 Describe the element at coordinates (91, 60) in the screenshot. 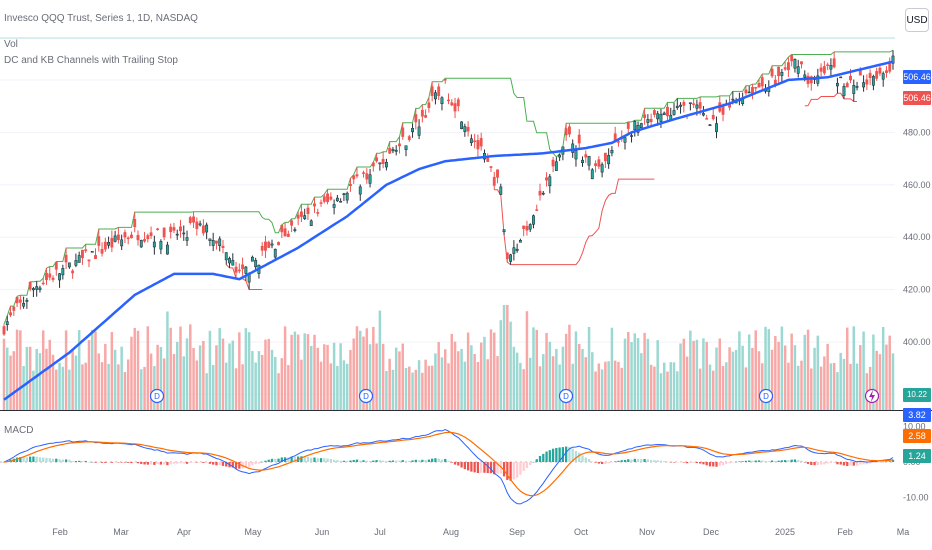

I see `indicator-dc-label: DC and KB Channels with Trailing Stop` at that location.